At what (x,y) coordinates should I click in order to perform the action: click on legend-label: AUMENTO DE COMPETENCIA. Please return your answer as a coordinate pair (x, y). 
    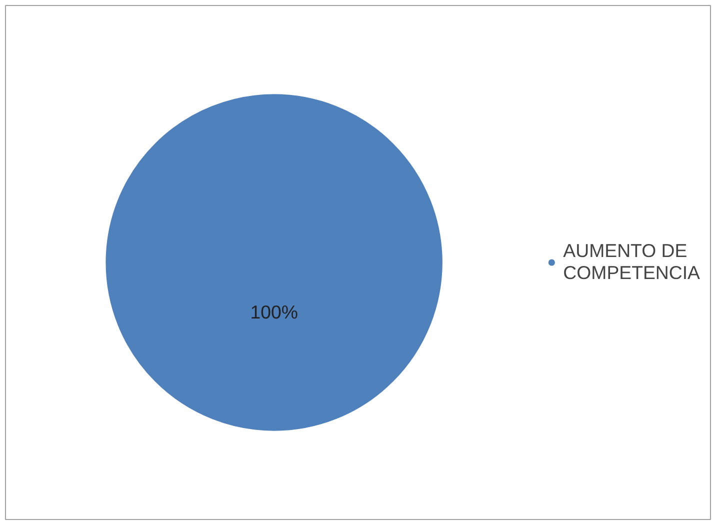
    Looking at the image, I should click on (631, 262).